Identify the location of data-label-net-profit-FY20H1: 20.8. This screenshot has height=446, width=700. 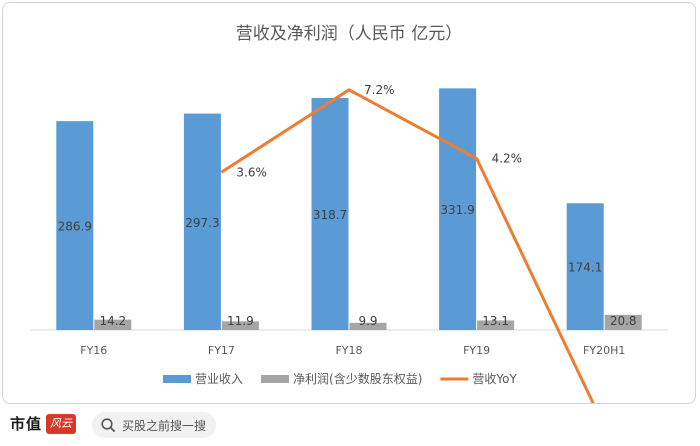
(623, 321).